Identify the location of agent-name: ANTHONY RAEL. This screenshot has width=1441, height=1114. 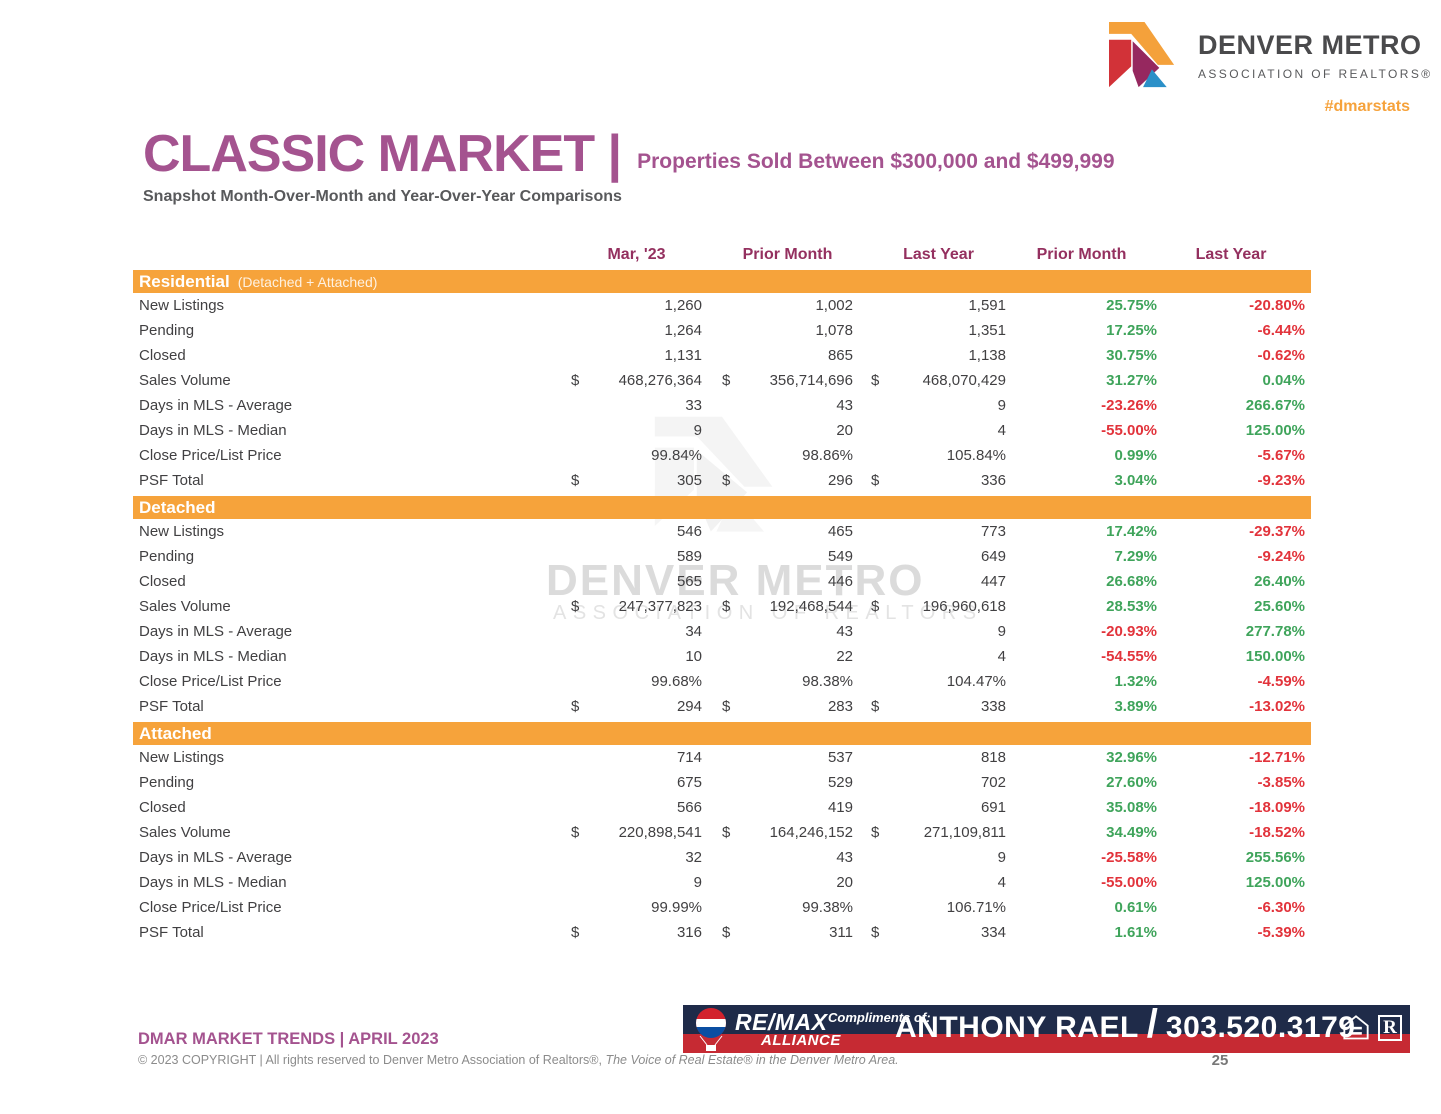
(1017, 1027).